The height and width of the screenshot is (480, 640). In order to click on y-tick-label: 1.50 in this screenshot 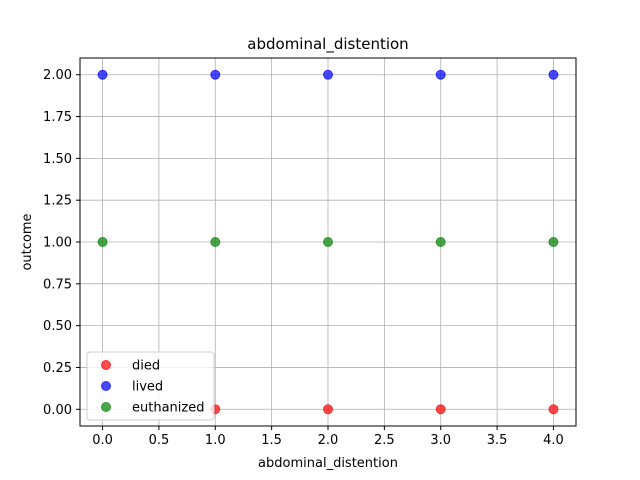, I will do `click(57, 159)`.